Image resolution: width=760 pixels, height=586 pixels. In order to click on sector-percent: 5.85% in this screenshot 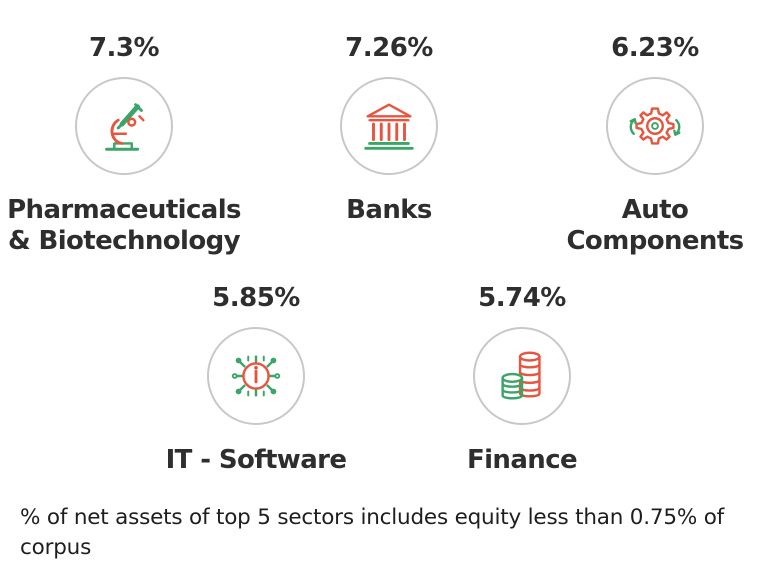, I will do `click(256, 298)`.